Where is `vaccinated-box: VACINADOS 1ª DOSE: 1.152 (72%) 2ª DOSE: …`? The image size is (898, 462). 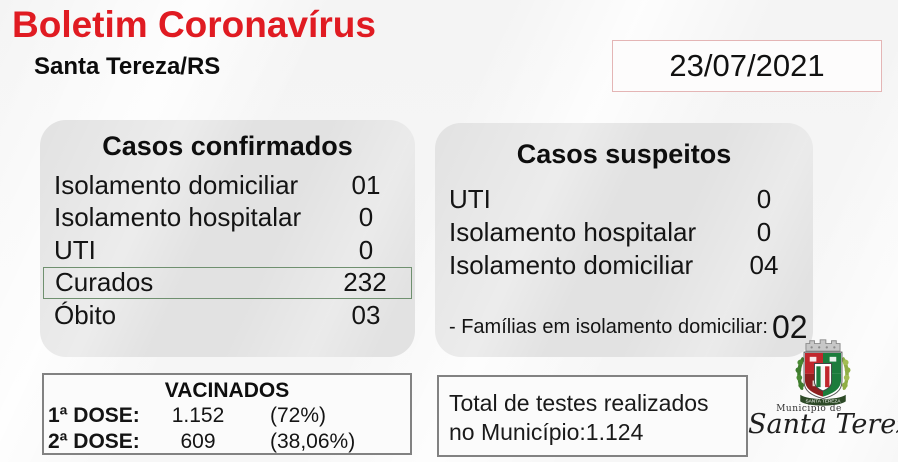
vaccinated-box: VACINADOS 1ª DOSE: 1.152 (72%) 2ª DOSE: … is located at coordinates (227, 414).